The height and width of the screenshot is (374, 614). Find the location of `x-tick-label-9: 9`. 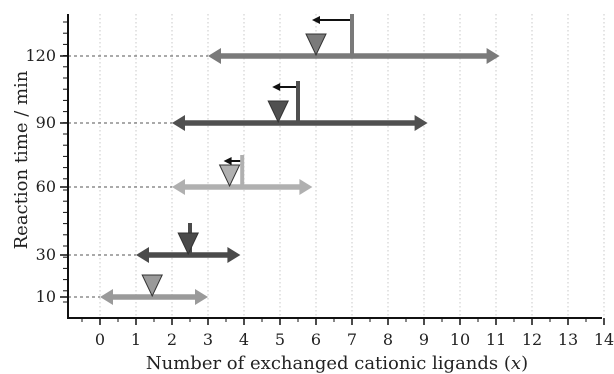

x-tick-label-9: 9 is located at coordinates (424, 339).